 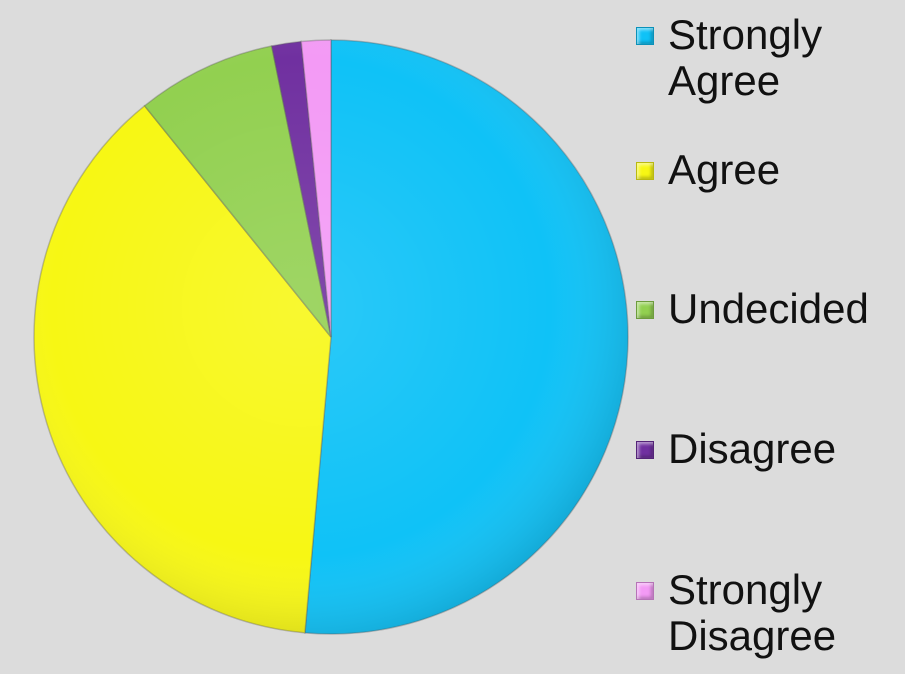 I want to click on legend-item-undecided: Undecided, so click(x=752, y=309).